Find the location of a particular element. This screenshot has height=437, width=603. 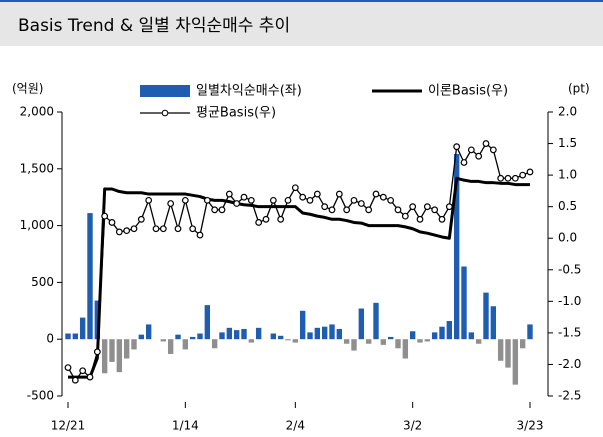

y-axis-label: (억원) is located at coordinates (27, 89).